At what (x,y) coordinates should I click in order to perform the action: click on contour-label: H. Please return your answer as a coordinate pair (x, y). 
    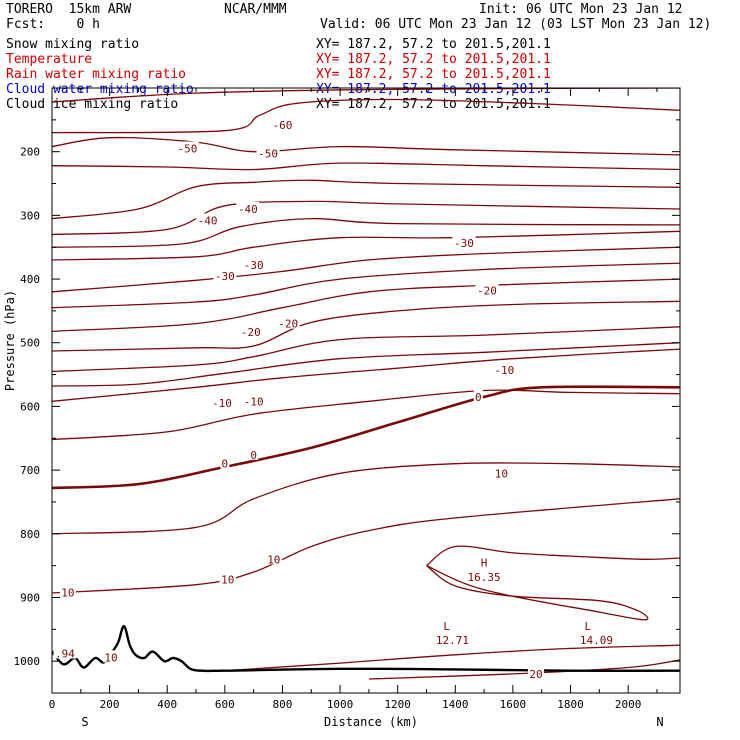
    Looking at the image, I should click on (484, 562).